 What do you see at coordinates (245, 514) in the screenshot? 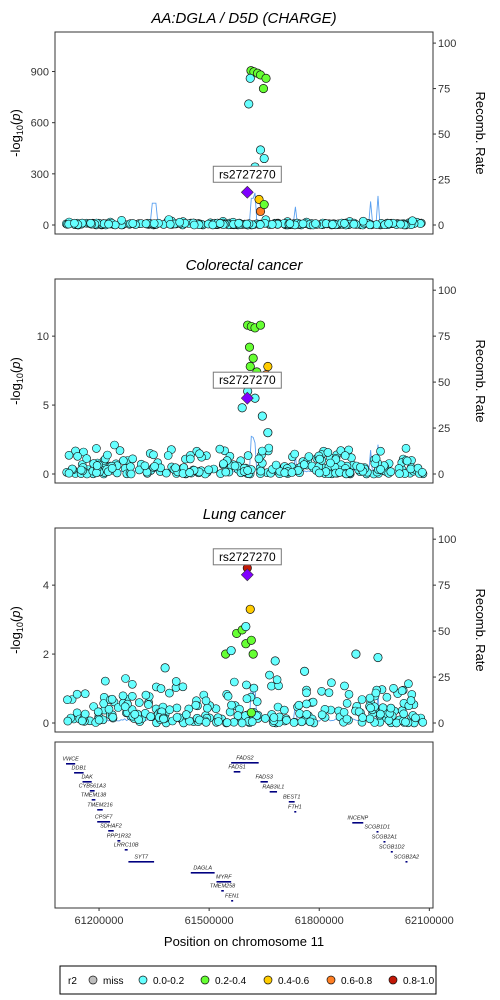
I see `panel-title: Lung cancer` at bounding box center [245, 514].